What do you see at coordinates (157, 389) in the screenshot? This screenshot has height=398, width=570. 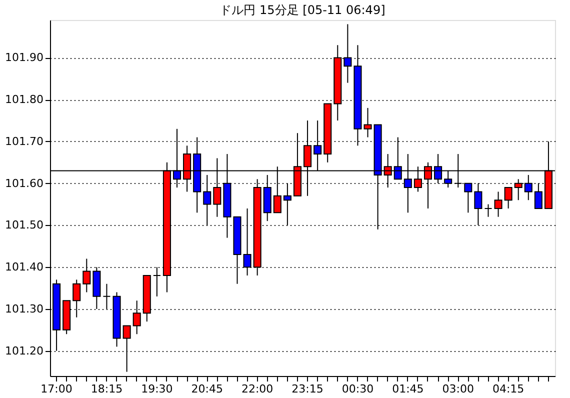 I see `x-tick-label: 19:30` at bounding box center [157, 389].